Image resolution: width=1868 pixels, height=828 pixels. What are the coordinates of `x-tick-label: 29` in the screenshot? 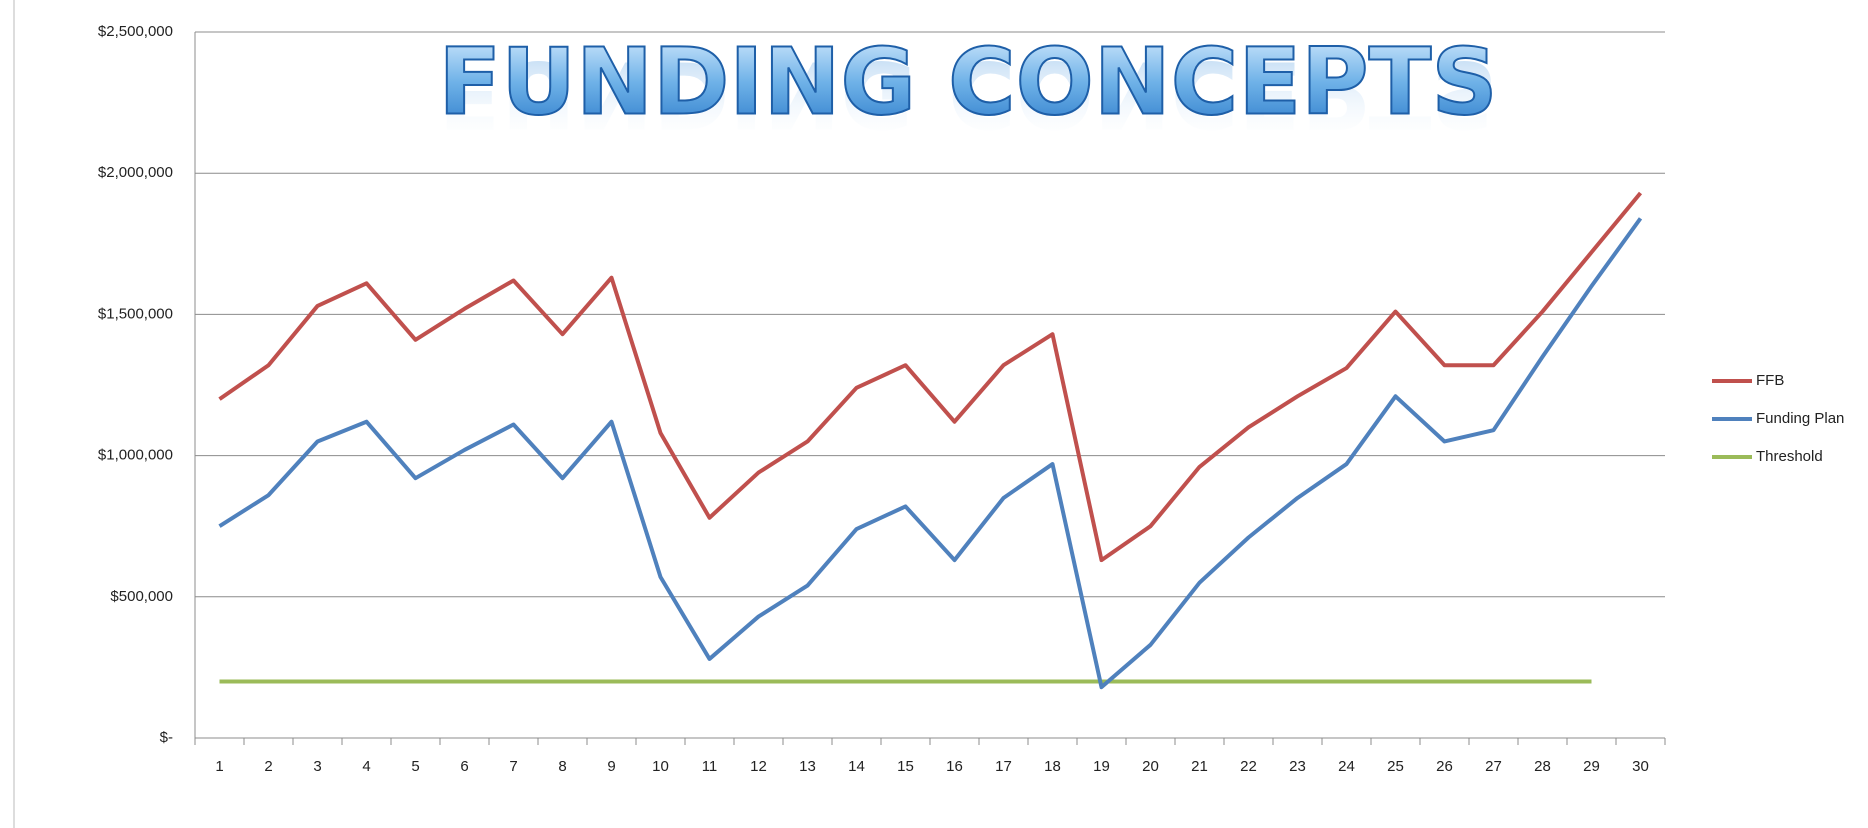 It's located at (1591, 766).